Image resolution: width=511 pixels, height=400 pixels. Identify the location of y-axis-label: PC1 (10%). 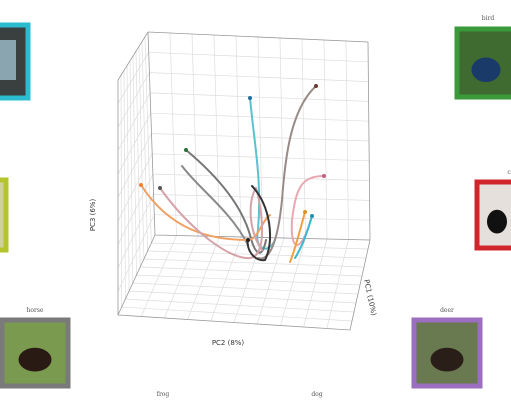
(370, 298).